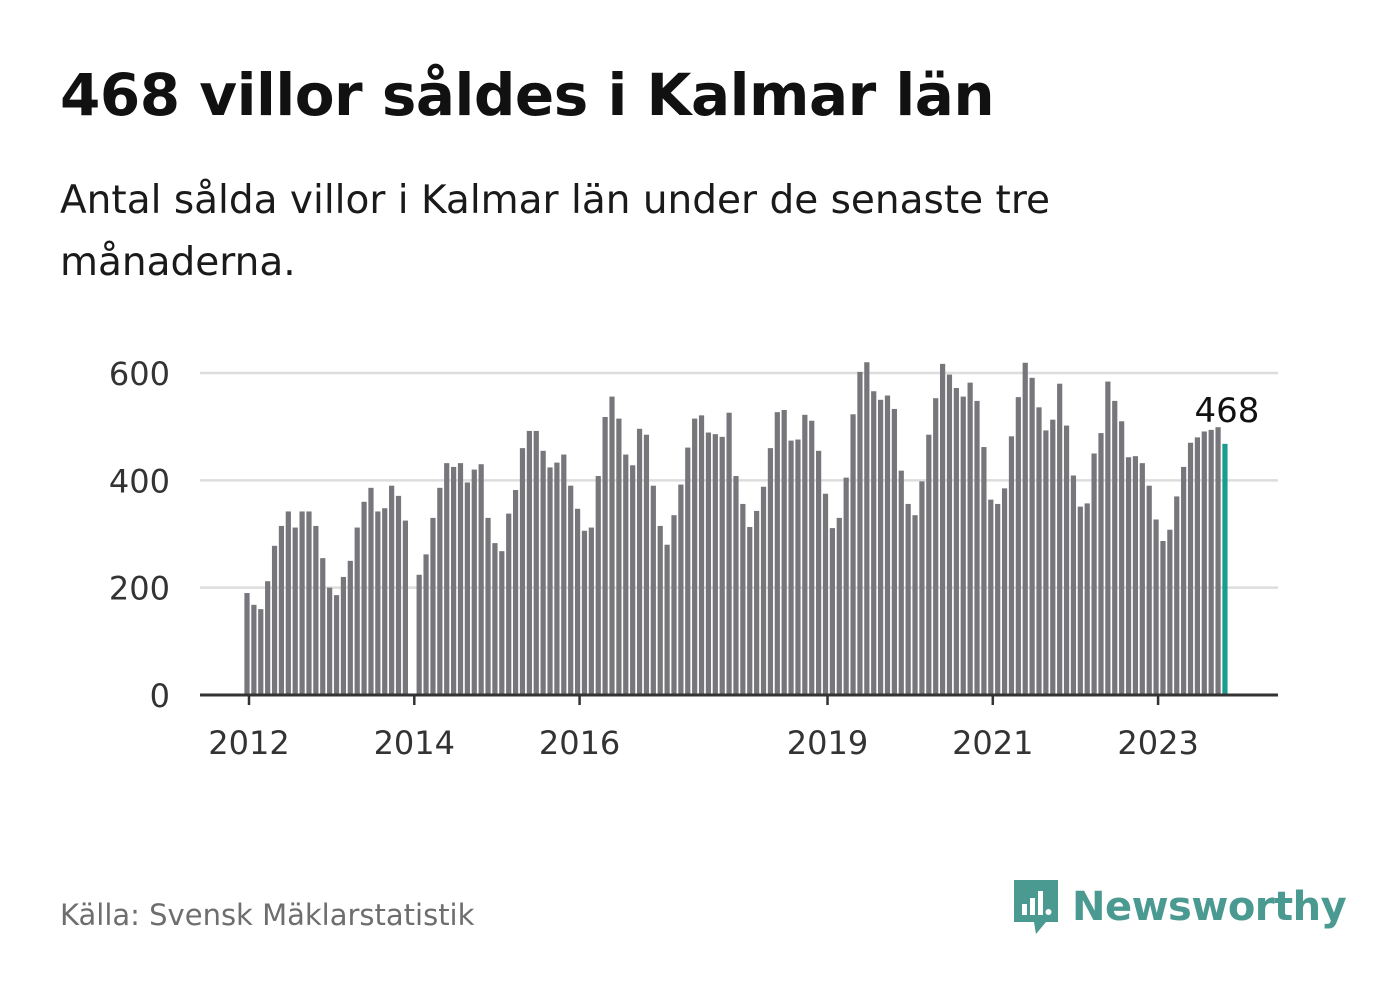 This screenshot has width=1382, height=999. Describe the element at coordinates (1225, 569) in the screenshot. I see `bar-highlight` at that location.